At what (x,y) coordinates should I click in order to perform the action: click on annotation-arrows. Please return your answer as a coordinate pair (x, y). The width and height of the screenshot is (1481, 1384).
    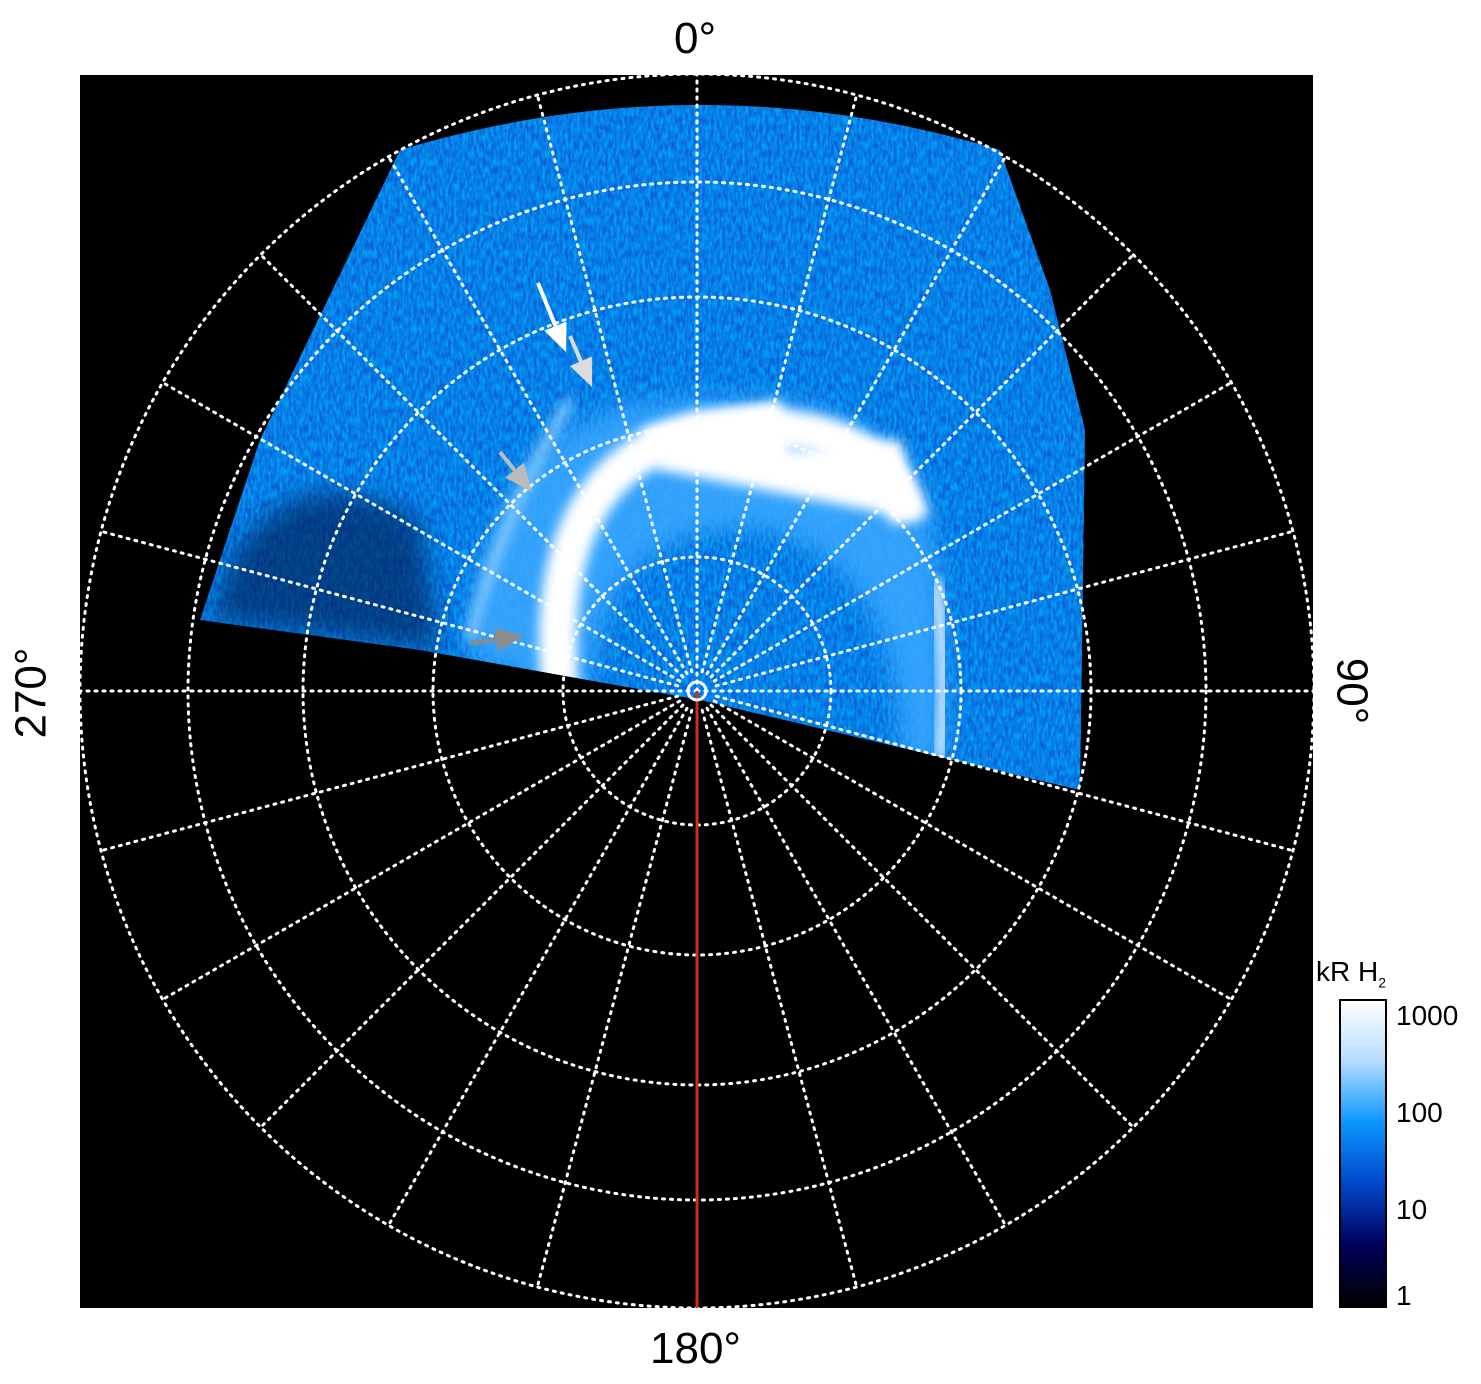
    Looking at the image, I should click on (530, 467).